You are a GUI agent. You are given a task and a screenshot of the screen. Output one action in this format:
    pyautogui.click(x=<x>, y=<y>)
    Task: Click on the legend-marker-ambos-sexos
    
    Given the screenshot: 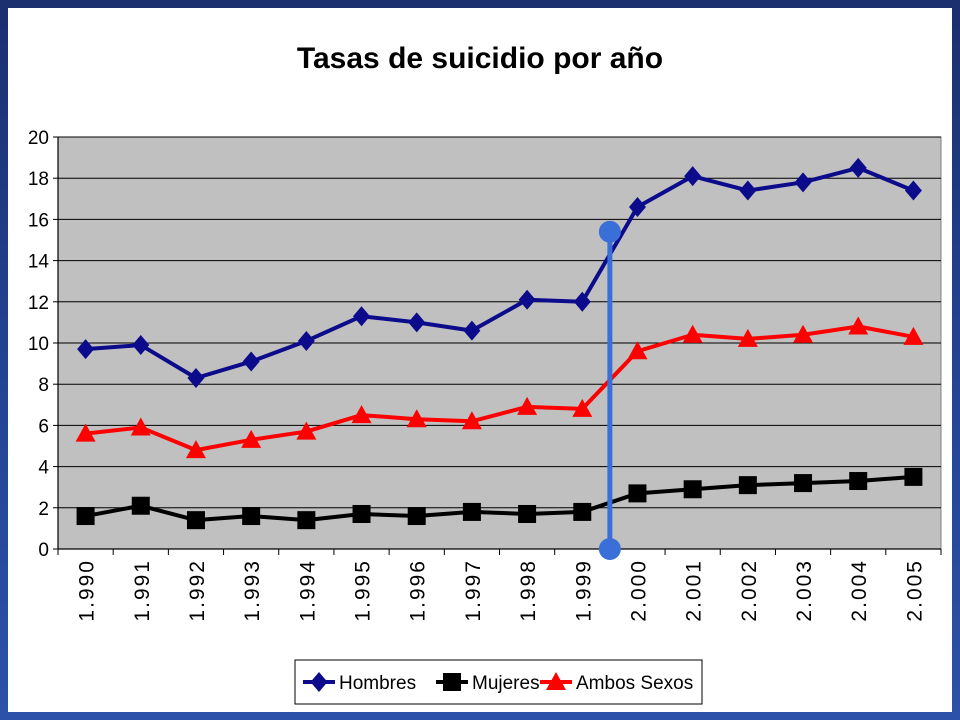 What is the action you would take?
    pyautogui.click(x=556, y=681)
    